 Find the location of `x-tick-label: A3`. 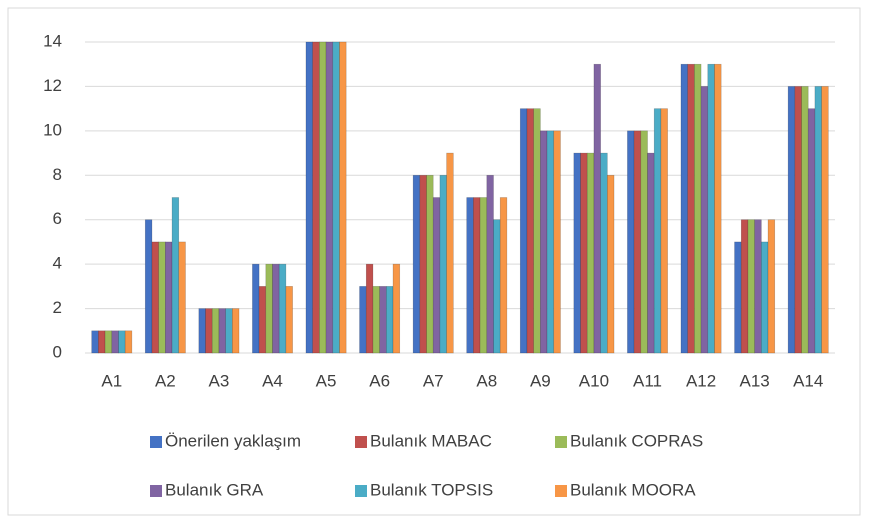

x-tick-label: A3 is located at coordinates (219, 380).